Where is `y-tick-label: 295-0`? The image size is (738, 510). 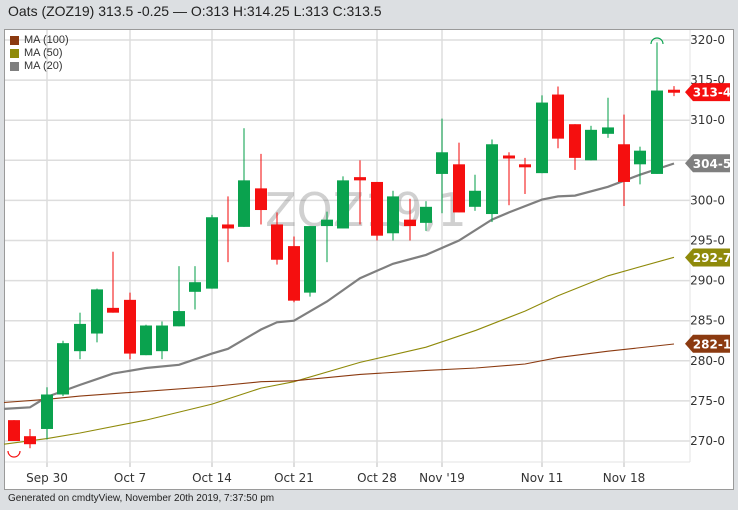
y-tick-label: 295-0 is located at coordinates (707, 241).